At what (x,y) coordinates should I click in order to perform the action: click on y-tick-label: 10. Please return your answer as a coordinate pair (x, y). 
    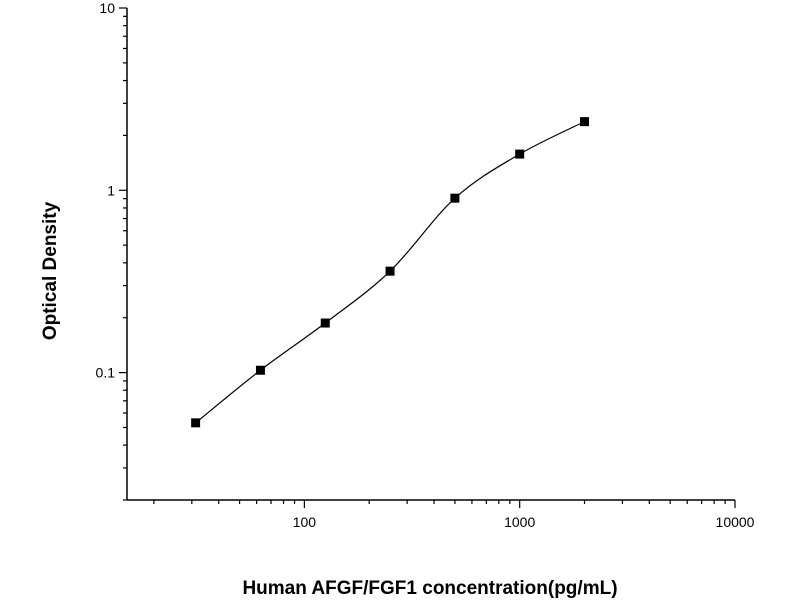
    Looking at the image, I should click on (107, 8).